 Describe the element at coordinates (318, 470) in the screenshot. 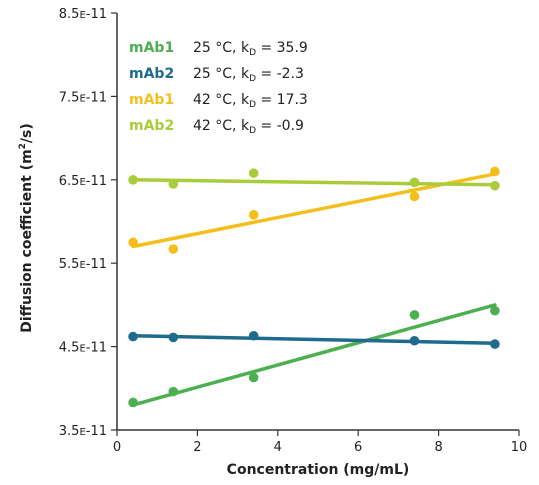

I see `x-axis-title: Concentration (mg/mL)` at that location.